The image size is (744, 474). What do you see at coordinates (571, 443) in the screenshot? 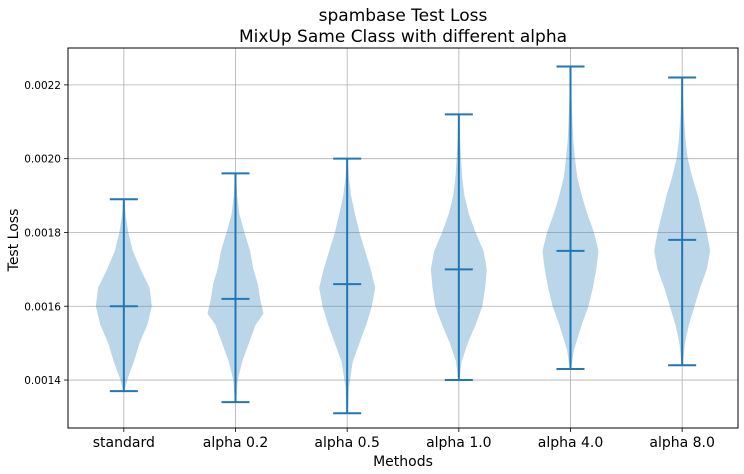
I see `x-tick-label: alpha 4.0` at bounding box center [571, 443].